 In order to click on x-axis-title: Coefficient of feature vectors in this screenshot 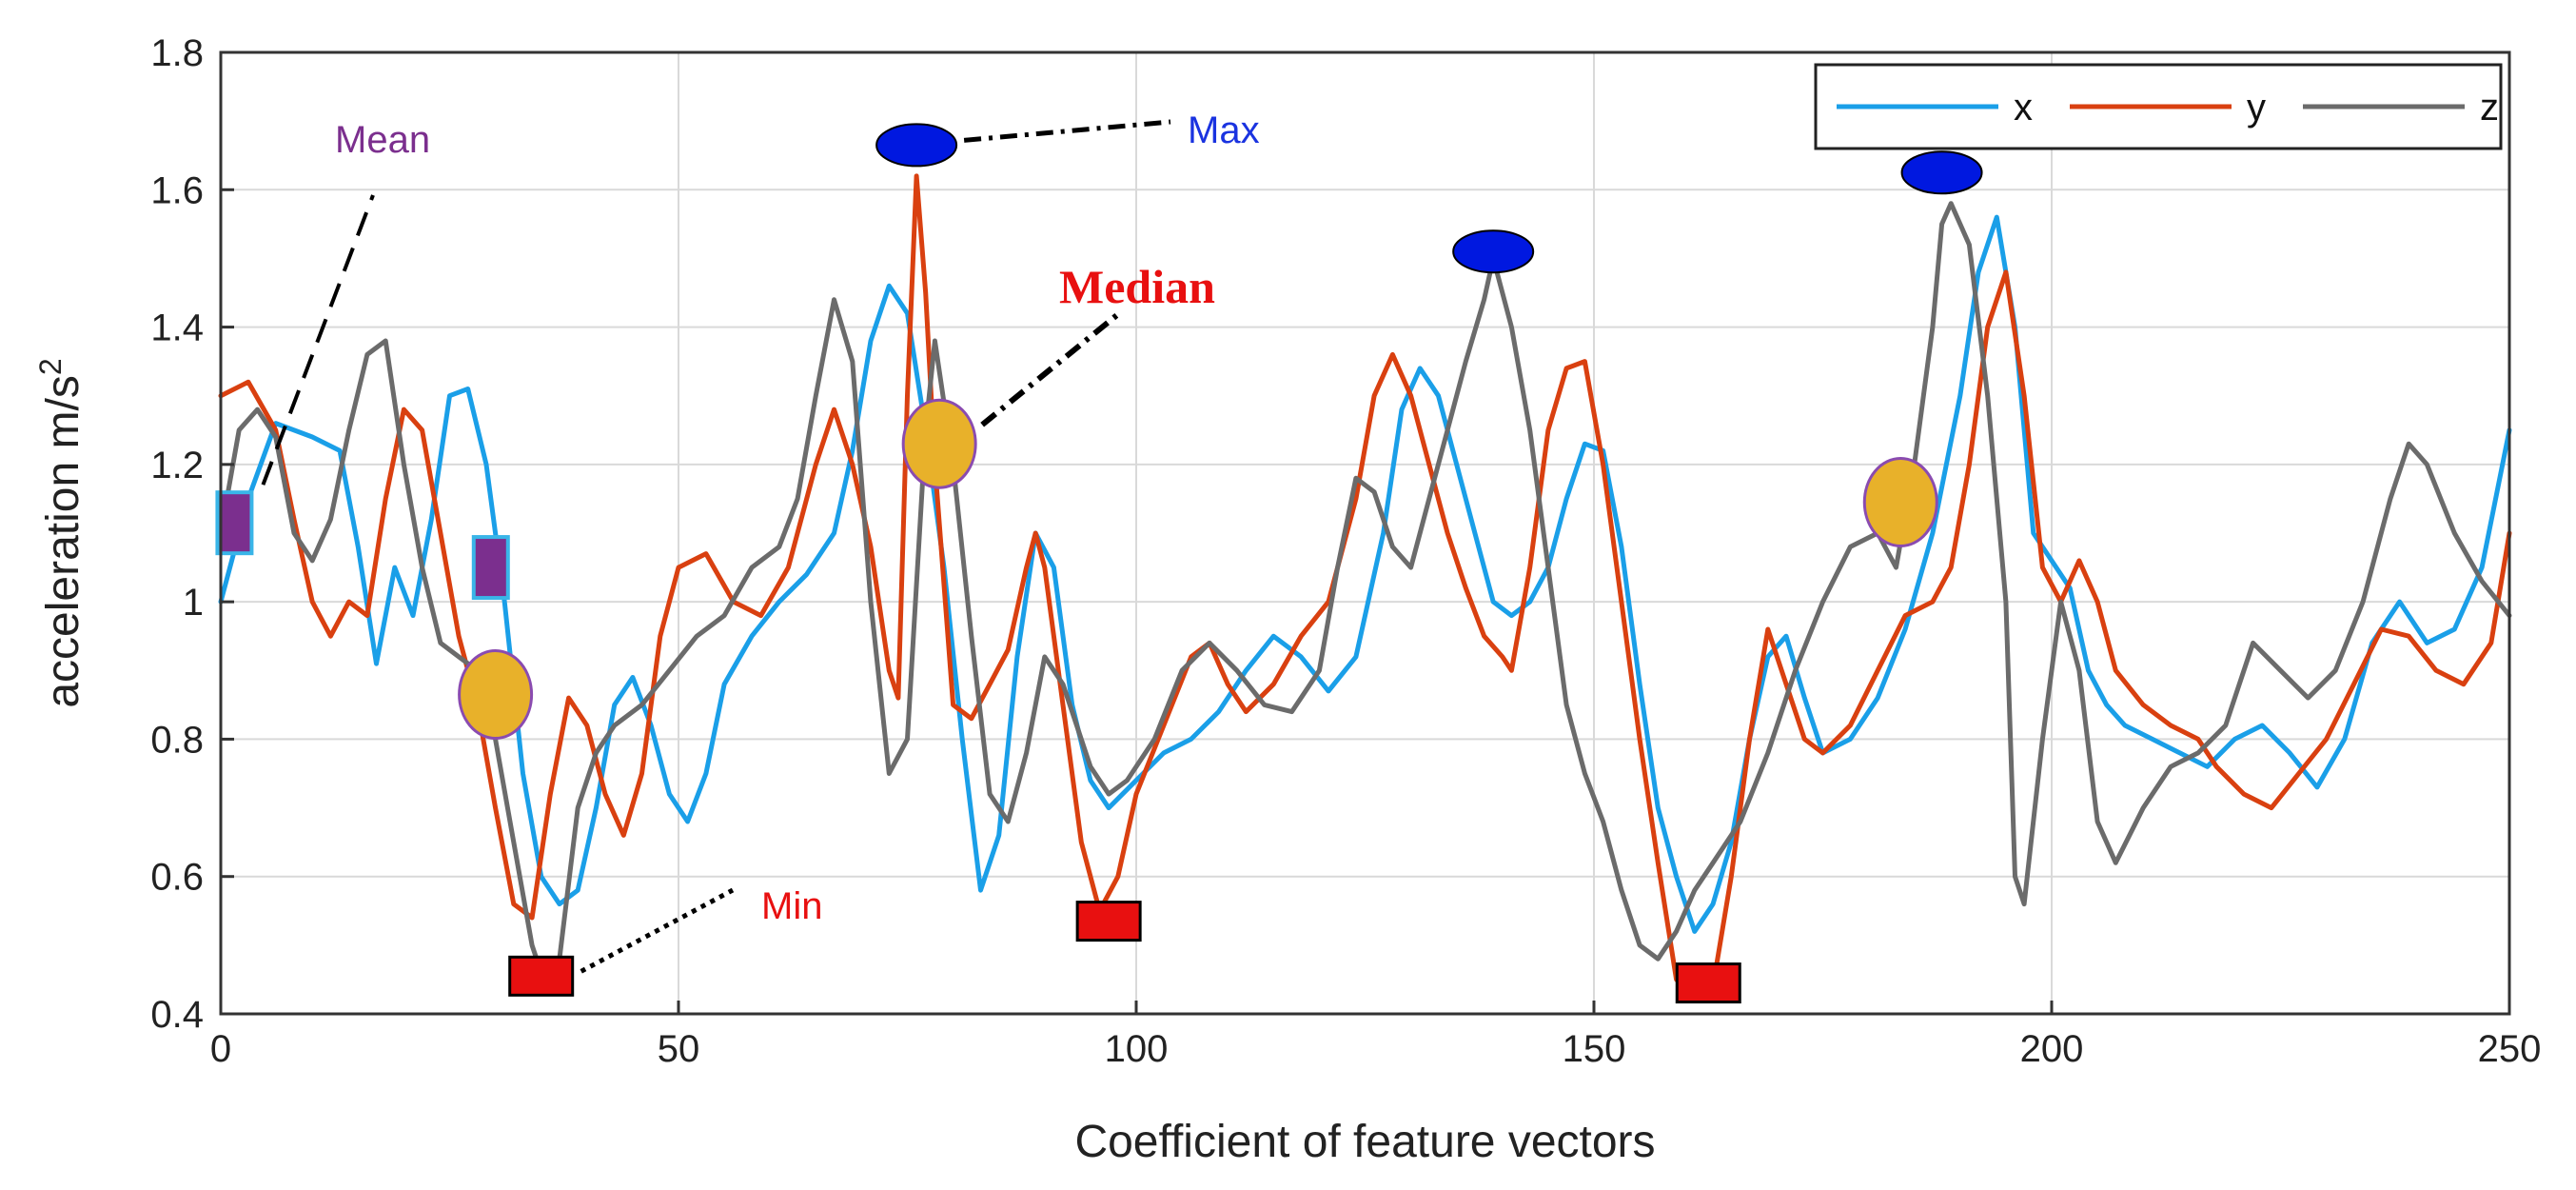, I will do `click(1364, 1142)`.